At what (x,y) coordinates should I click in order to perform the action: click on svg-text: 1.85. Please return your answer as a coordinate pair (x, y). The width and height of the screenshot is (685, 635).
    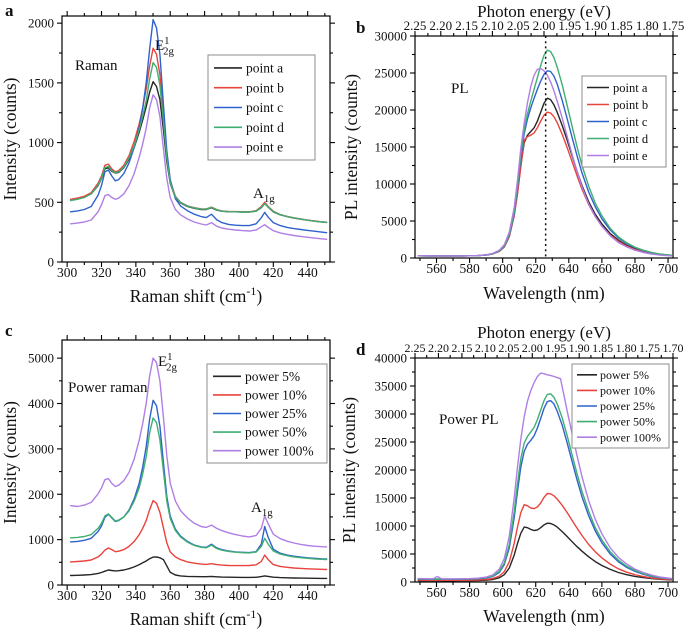
    Looking at the image, I should click on (602, 348).